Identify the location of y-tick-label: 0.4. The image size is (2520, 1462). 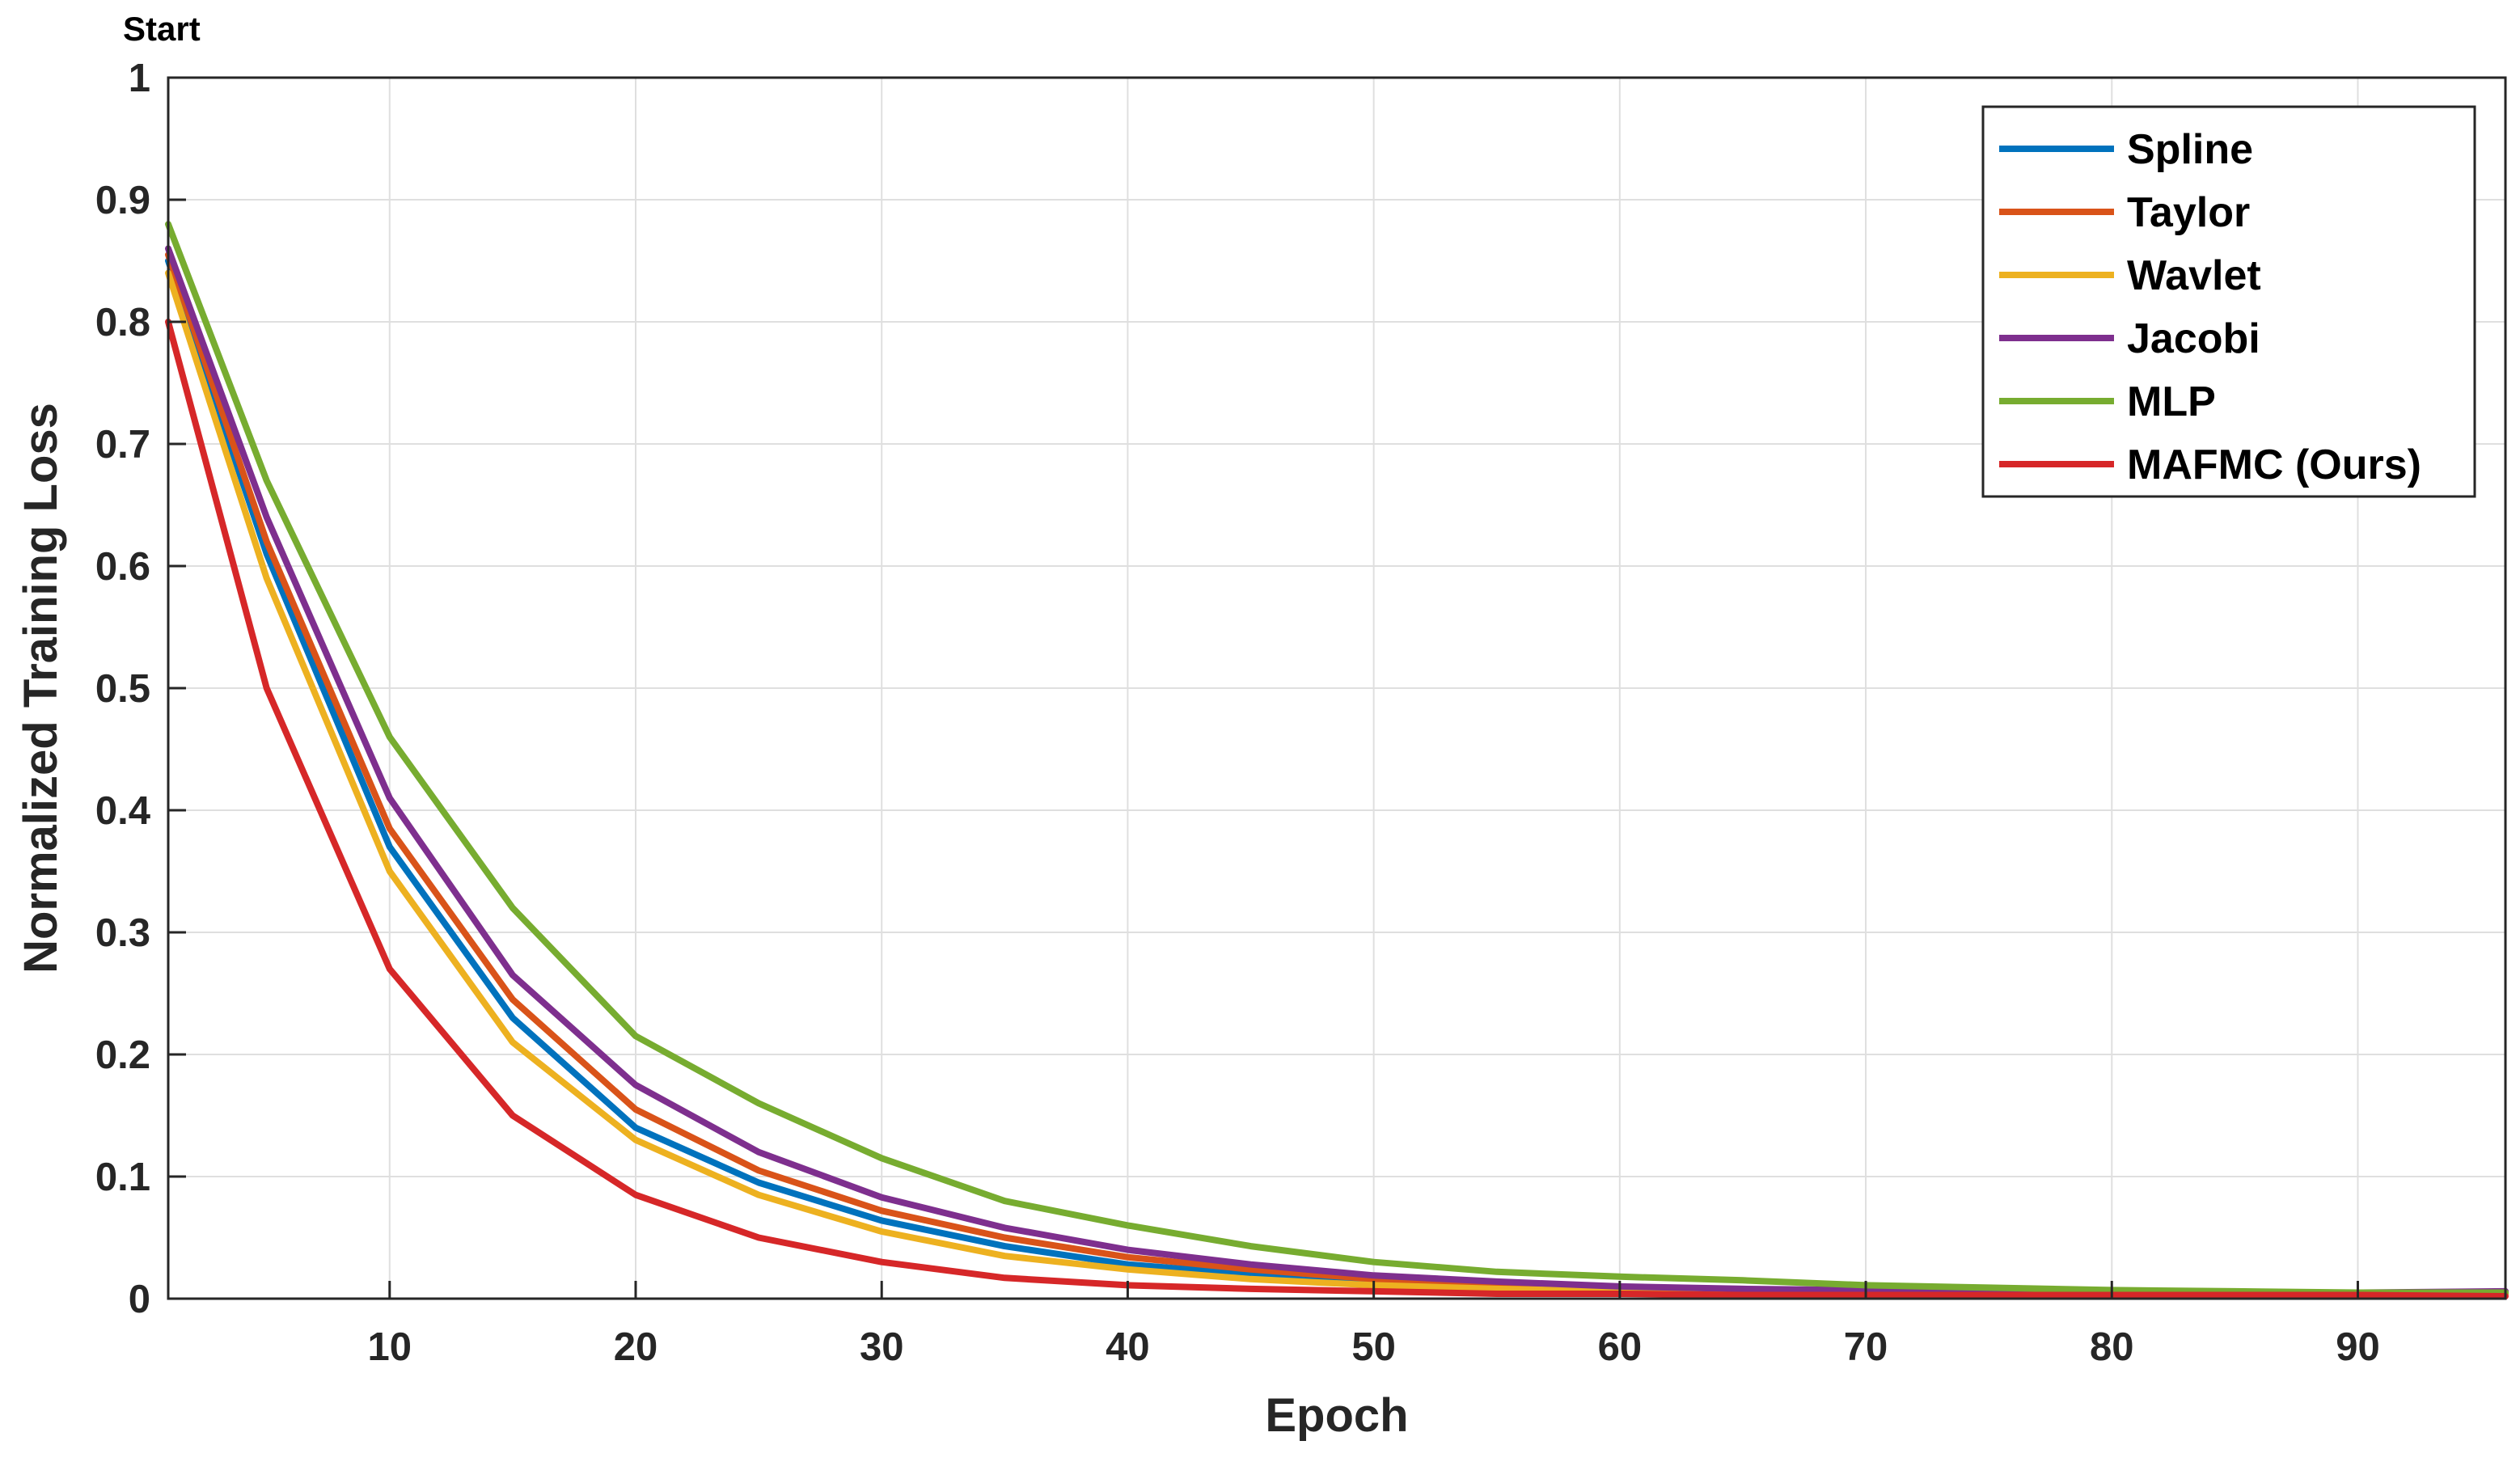
(122, 811).